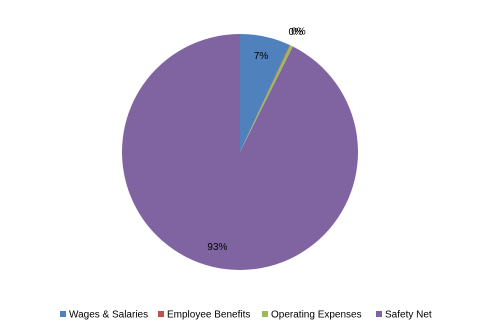 The height and width of the screenshot is (333, 480). I want to click on legend-label: Wages & Salaries, so click(108, 315).